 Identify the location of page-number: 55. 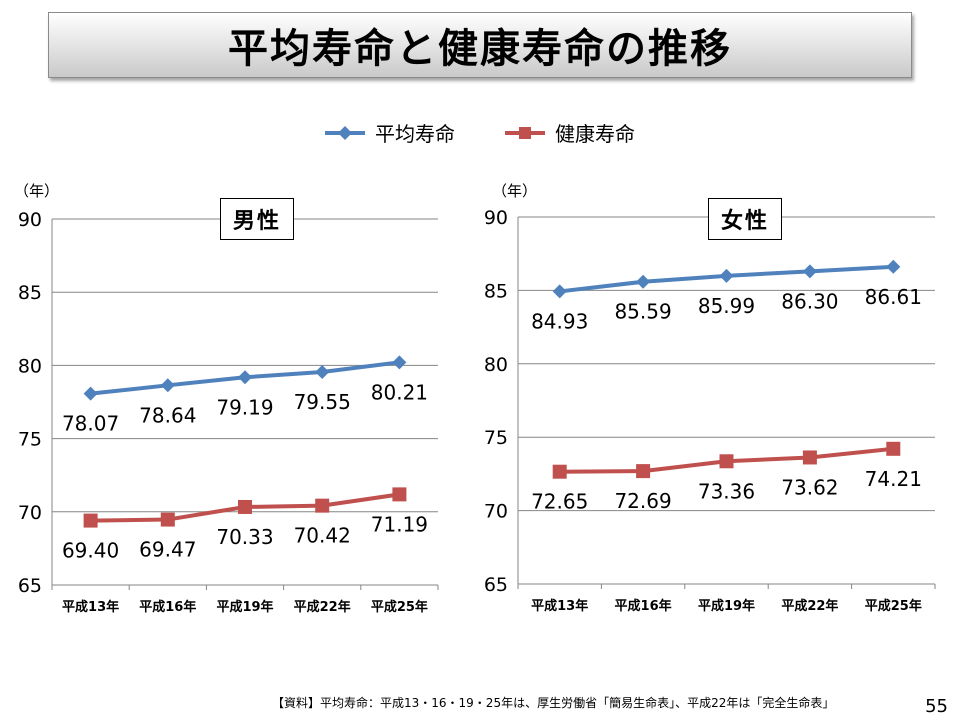
(936, 706).